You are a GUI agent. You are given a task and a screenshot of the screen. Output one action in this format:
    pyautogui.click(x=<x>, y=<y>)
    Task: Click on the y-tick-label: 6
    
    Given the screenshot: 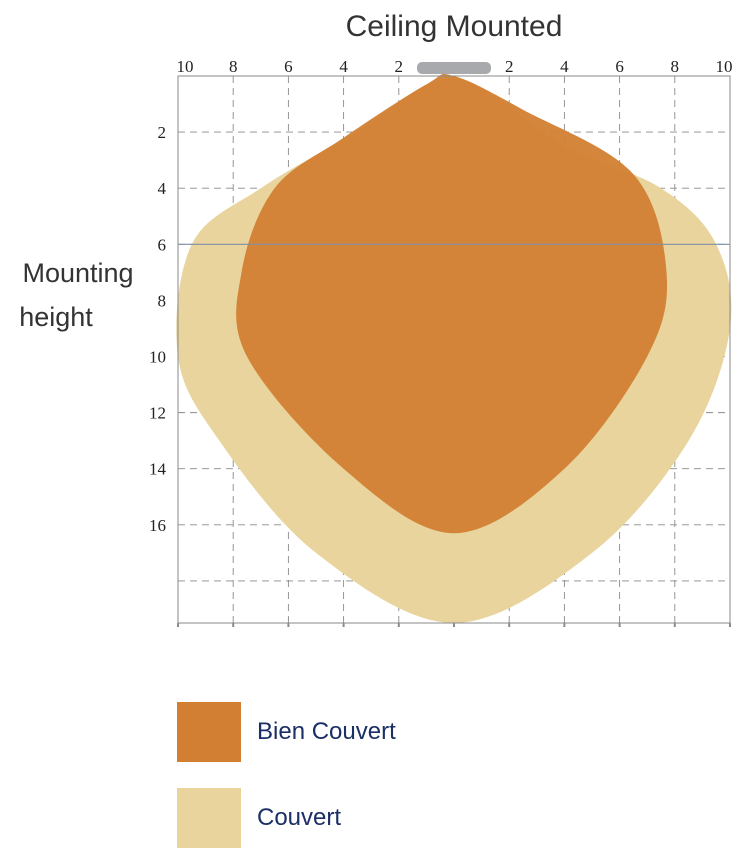 What is the action you would take?
    pyautogui.click(x=162, y=244)
    